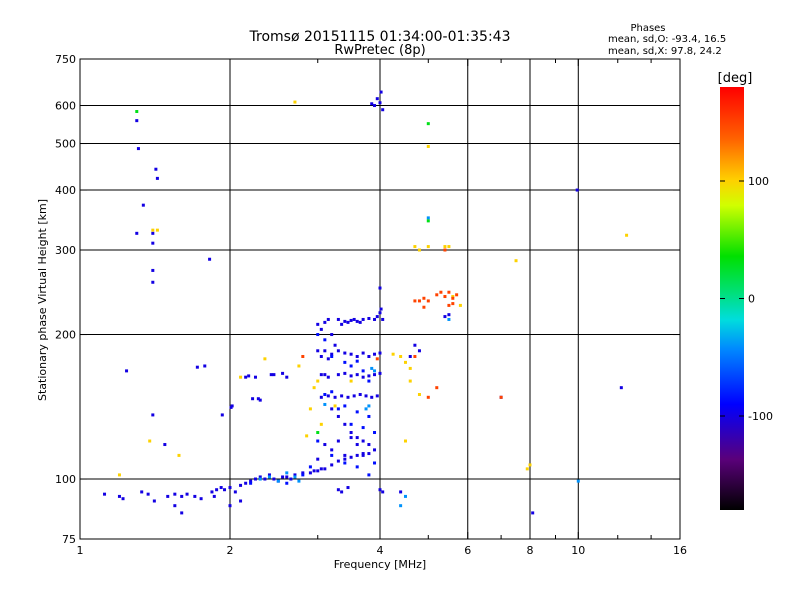  Describe the element at coordinates (578, 550) in the screenshot. I see `x-tick-label: 10` at that location.